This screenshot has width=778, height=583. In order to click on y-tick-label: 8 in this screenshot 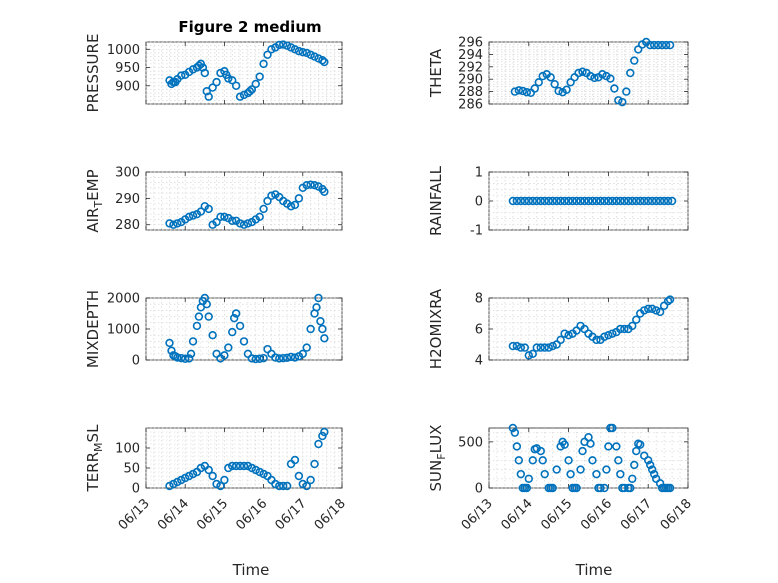, I will do `click(479, 299)`.